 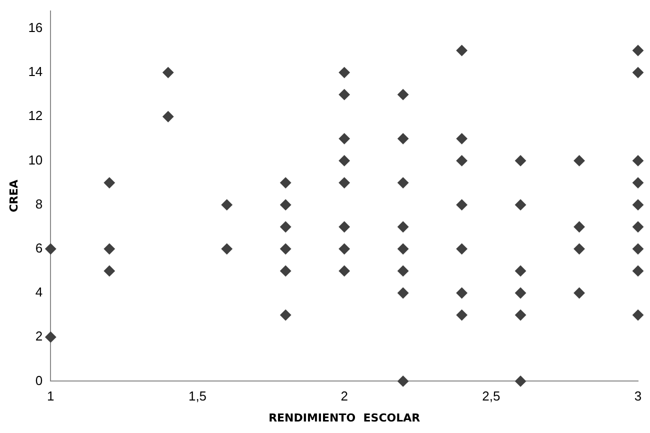 What do you see at coordinates (35, 72) in the screenshot?
I see `y-tick-label: 14` at bounding box center [35, 72].